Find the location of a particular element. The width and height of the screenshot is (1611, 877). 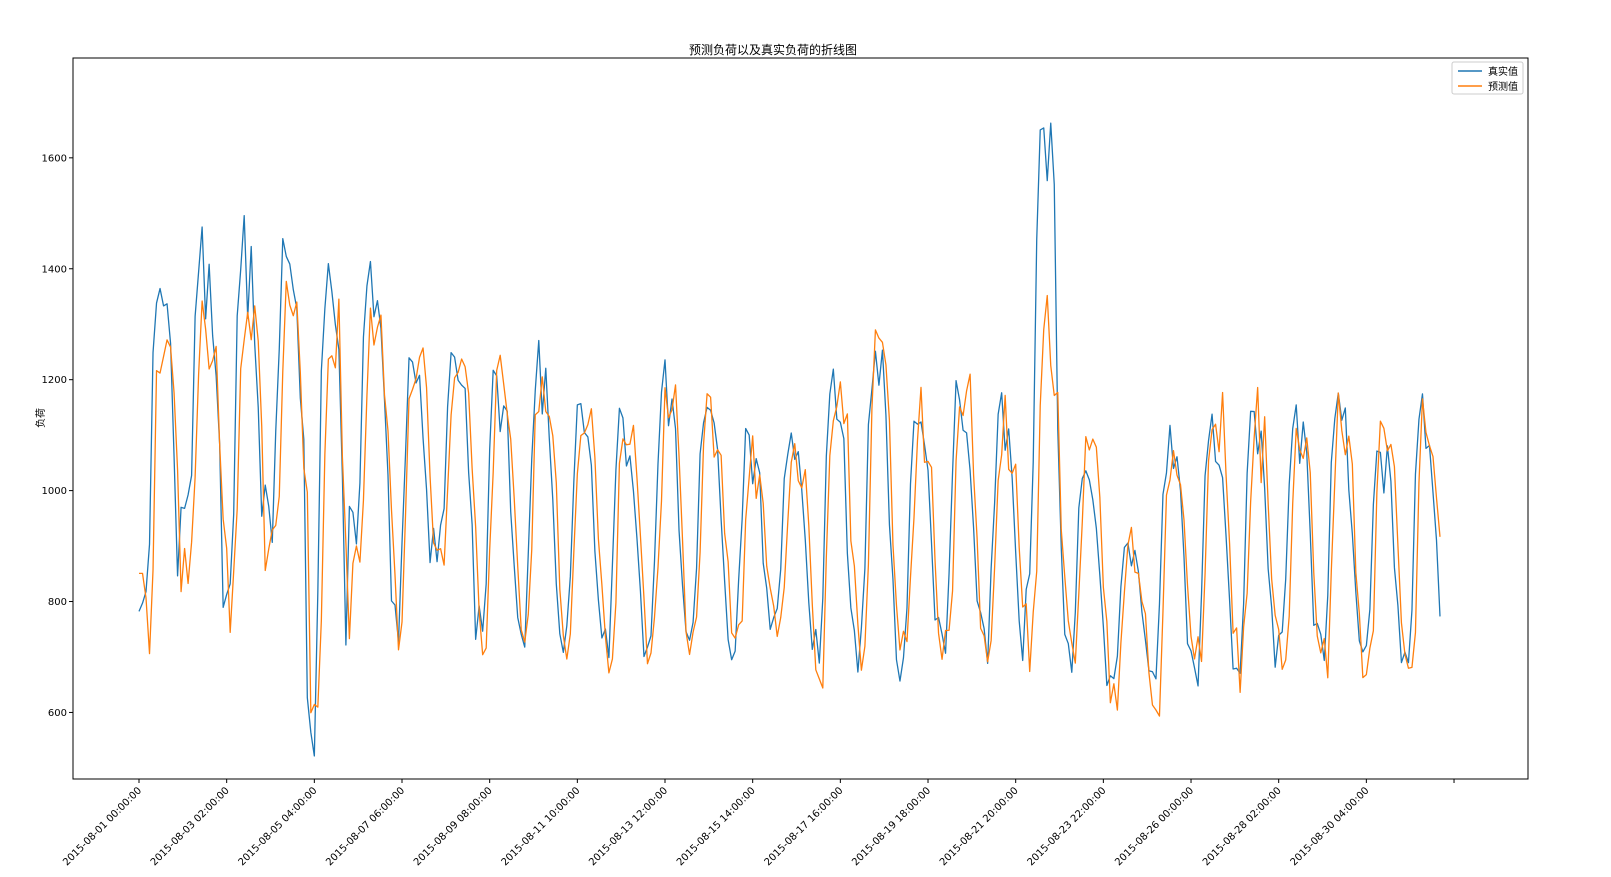

y-axis-label: 负荷 is located at coordinates (40, 418).